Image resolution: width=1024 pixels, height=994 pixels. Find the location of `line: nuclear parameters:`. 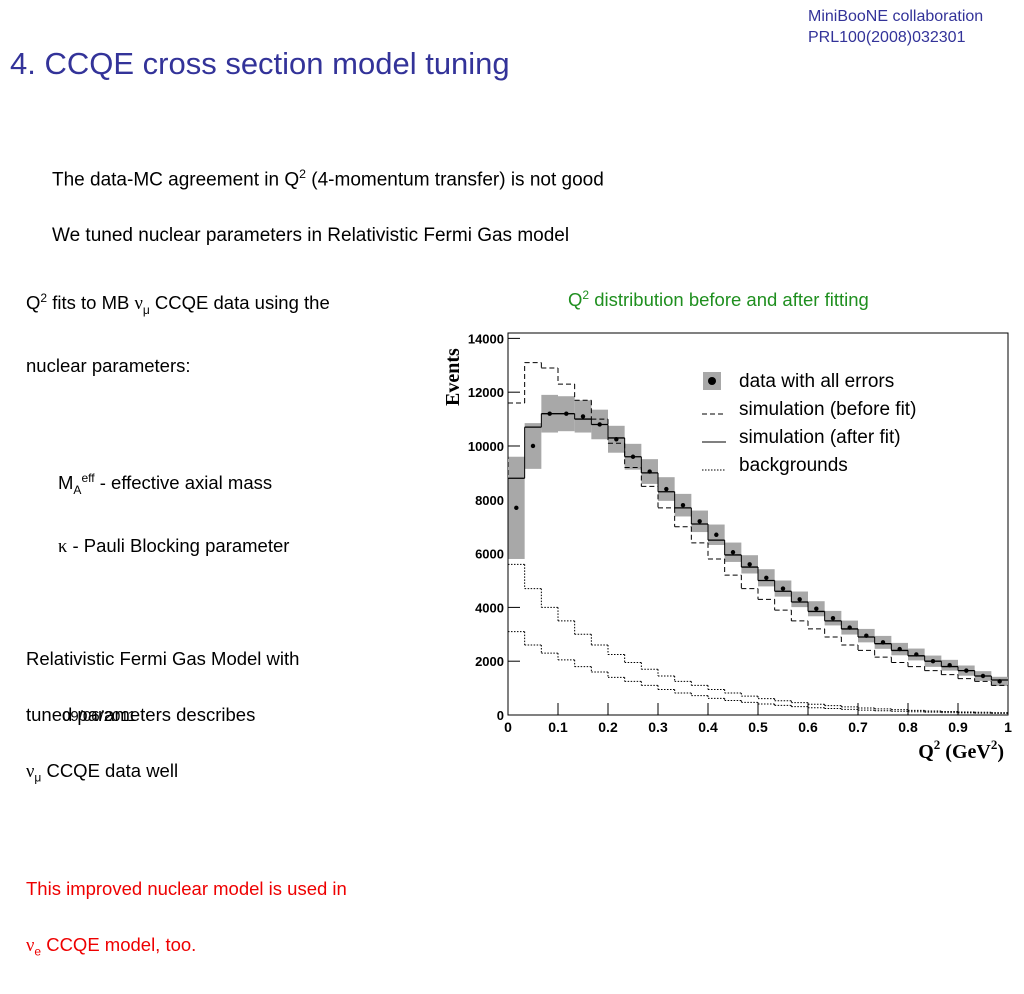

line: nuclear parameters: is located at coordinates (108, 365).